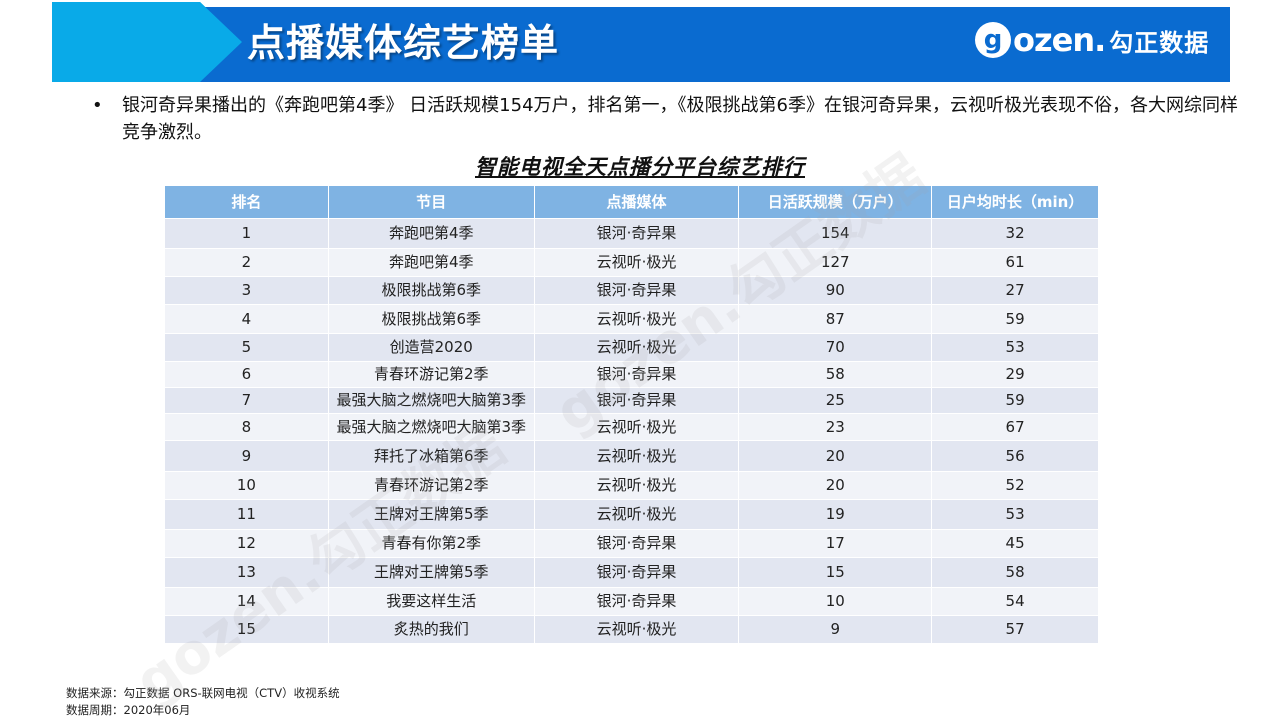  Describe the element at coordinates (431, 629) in the screenshot. I see `cell-program: 炙热的我们` at that location.